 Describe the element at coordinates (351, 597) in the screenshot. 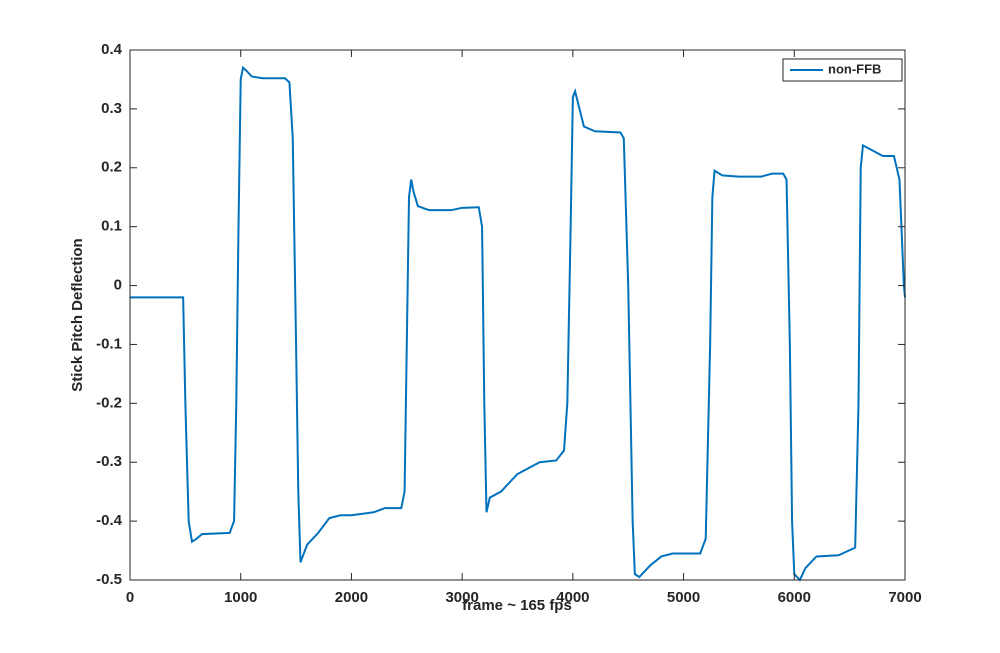

I see `x-tick-label: 2000` at that location.